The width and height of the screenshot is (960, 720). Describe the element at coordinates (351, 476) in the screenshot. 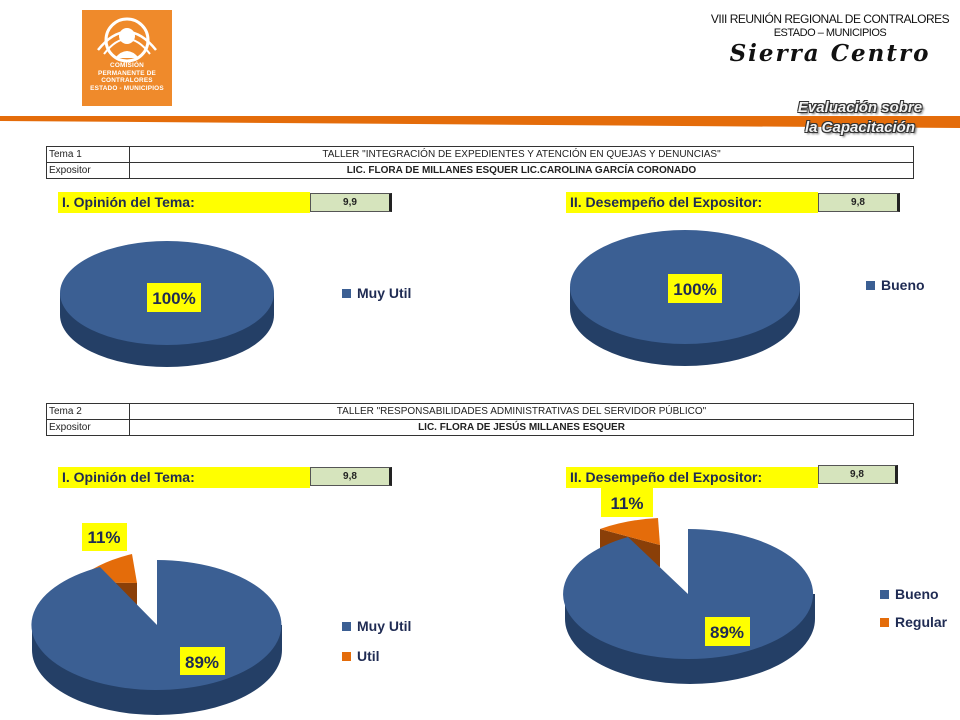

I see `opinion-score: 9,8` at that location.